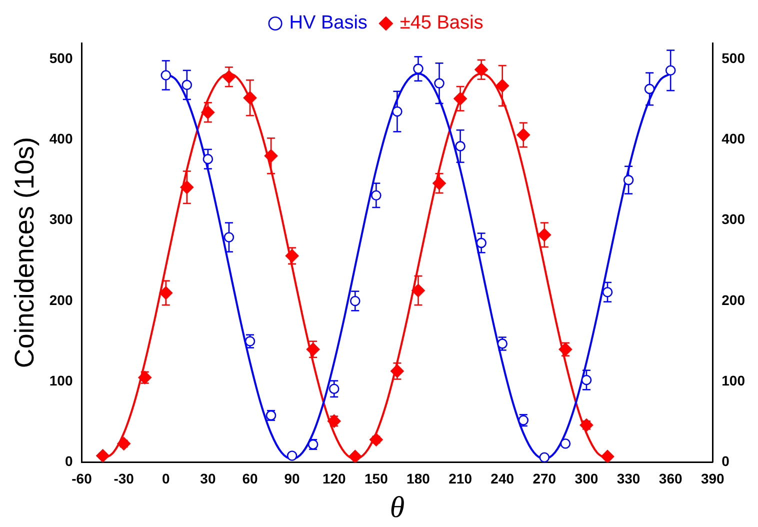  Describe the element at coordinates (726, 461) in the screenshot. I see `y2-tick-label: 0` at that location.